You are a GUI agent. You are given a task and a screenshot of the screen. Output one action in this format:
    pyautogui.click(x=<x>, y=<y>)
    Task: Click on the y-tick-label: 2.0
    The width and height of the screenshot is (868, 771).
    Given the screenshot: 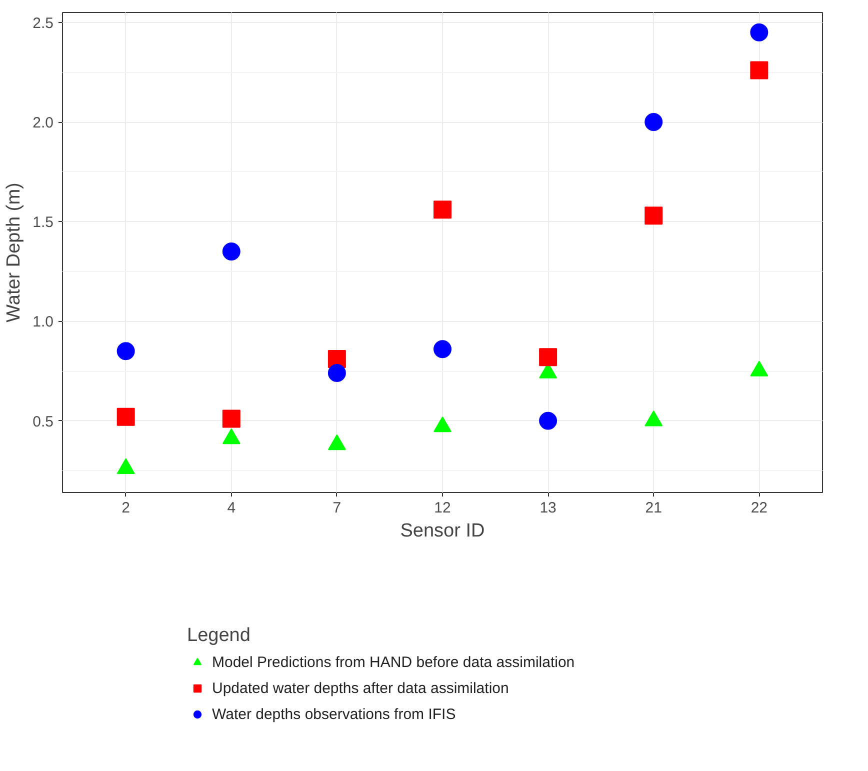 What is the action you would take?
    pyautogui.click(x=43, y=123)
    